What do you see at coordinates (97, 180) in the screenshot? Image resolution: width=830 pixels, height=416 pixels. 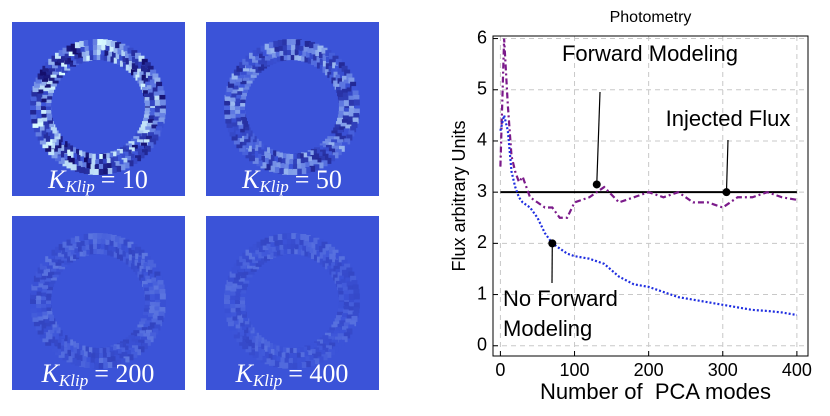 I see `panel-label: KKlip = 10` at bounding box center [97, 180].